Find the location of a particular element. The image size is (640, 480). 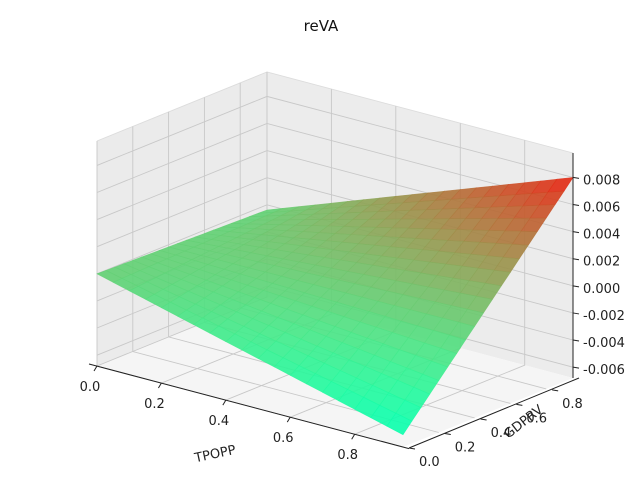

surface-patch is located at coordinates (399, 424).